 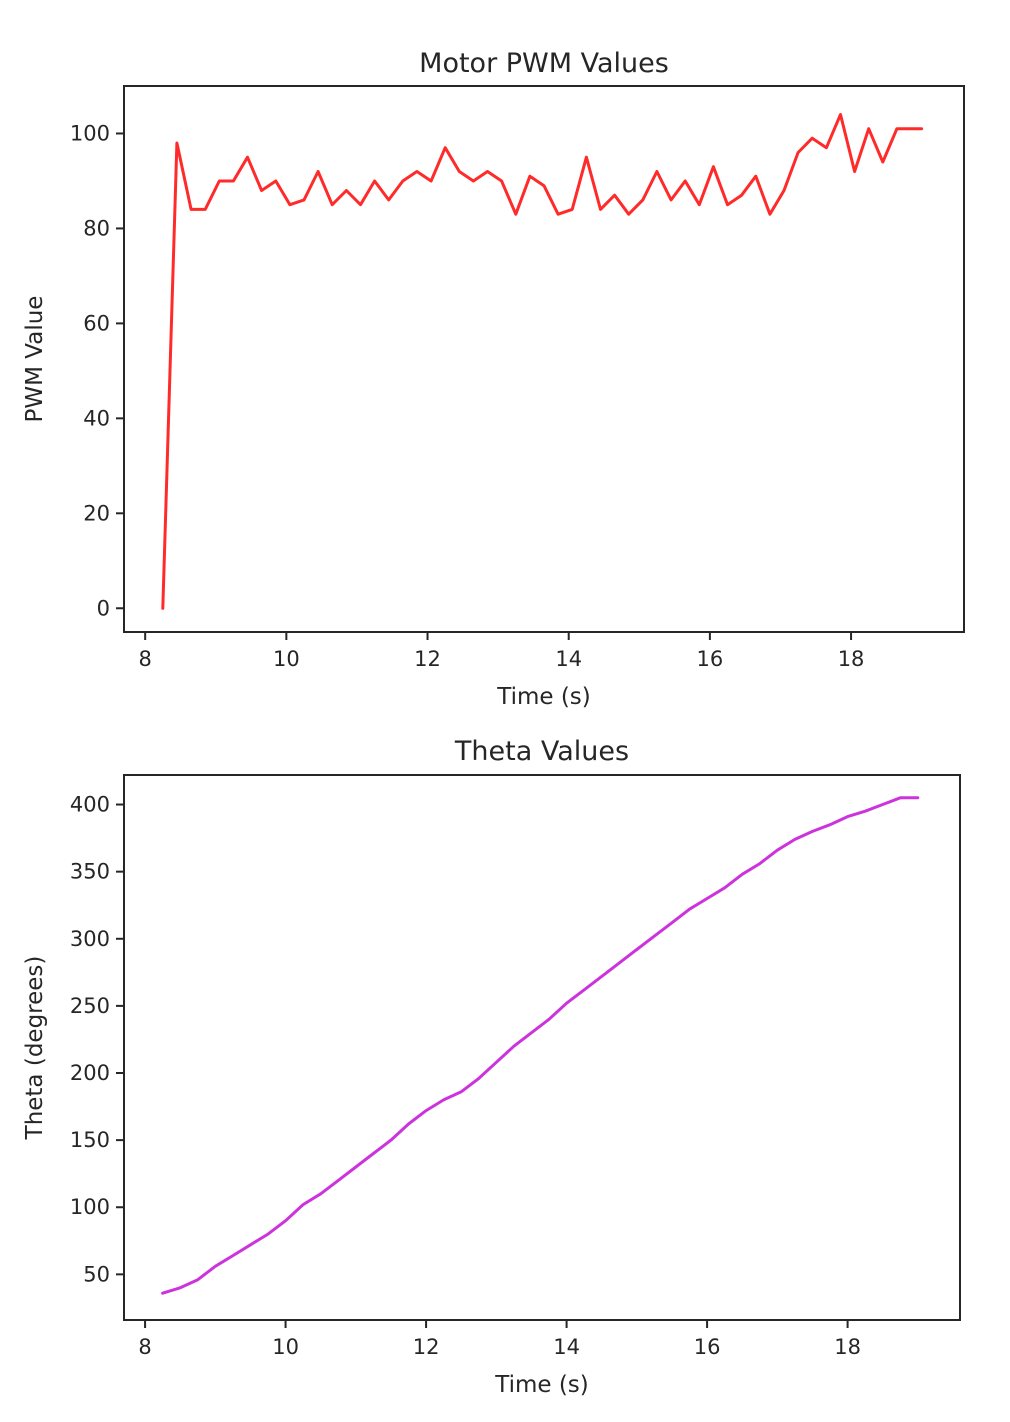 What do you see at coordinates (851, 659) in the screenshot?
I see `pwm-x-tick-label-18: 18` at bounding box center [851, 659].